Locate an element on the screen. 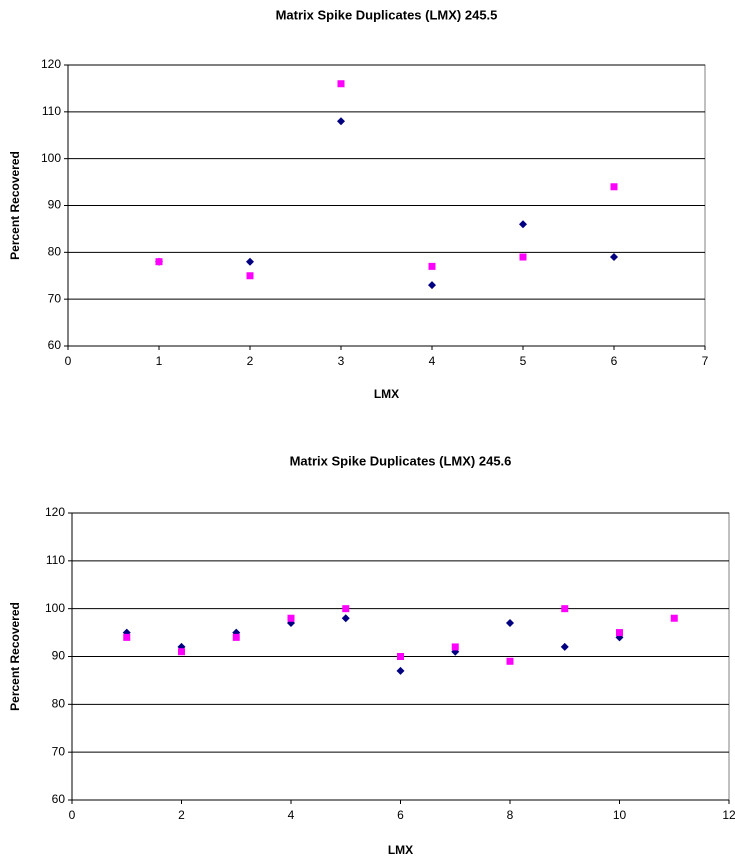 The width and height of the screenshot is (735, 863). x-tick-label: 8 is located at coordinates (510, 815).